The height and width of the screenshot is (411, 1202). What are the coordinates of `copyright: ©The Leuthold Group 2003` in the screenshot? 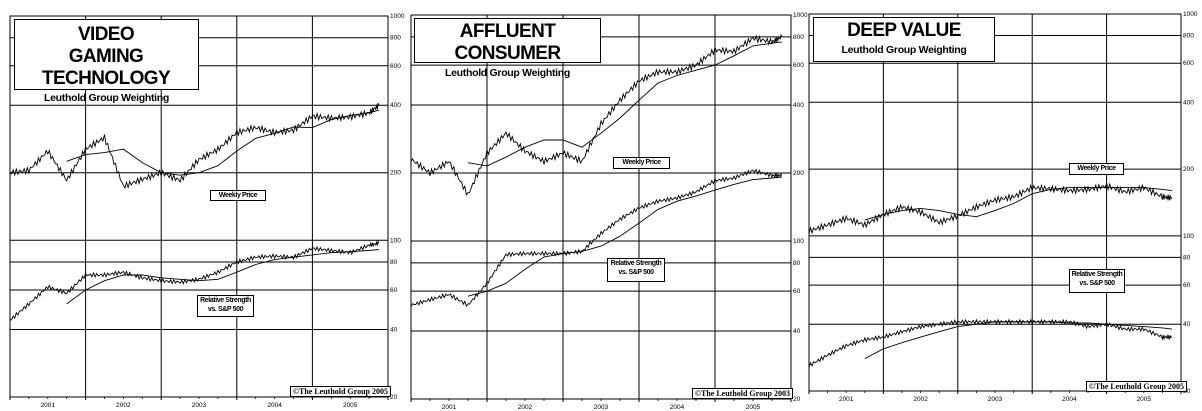 It's located at (742, 393).